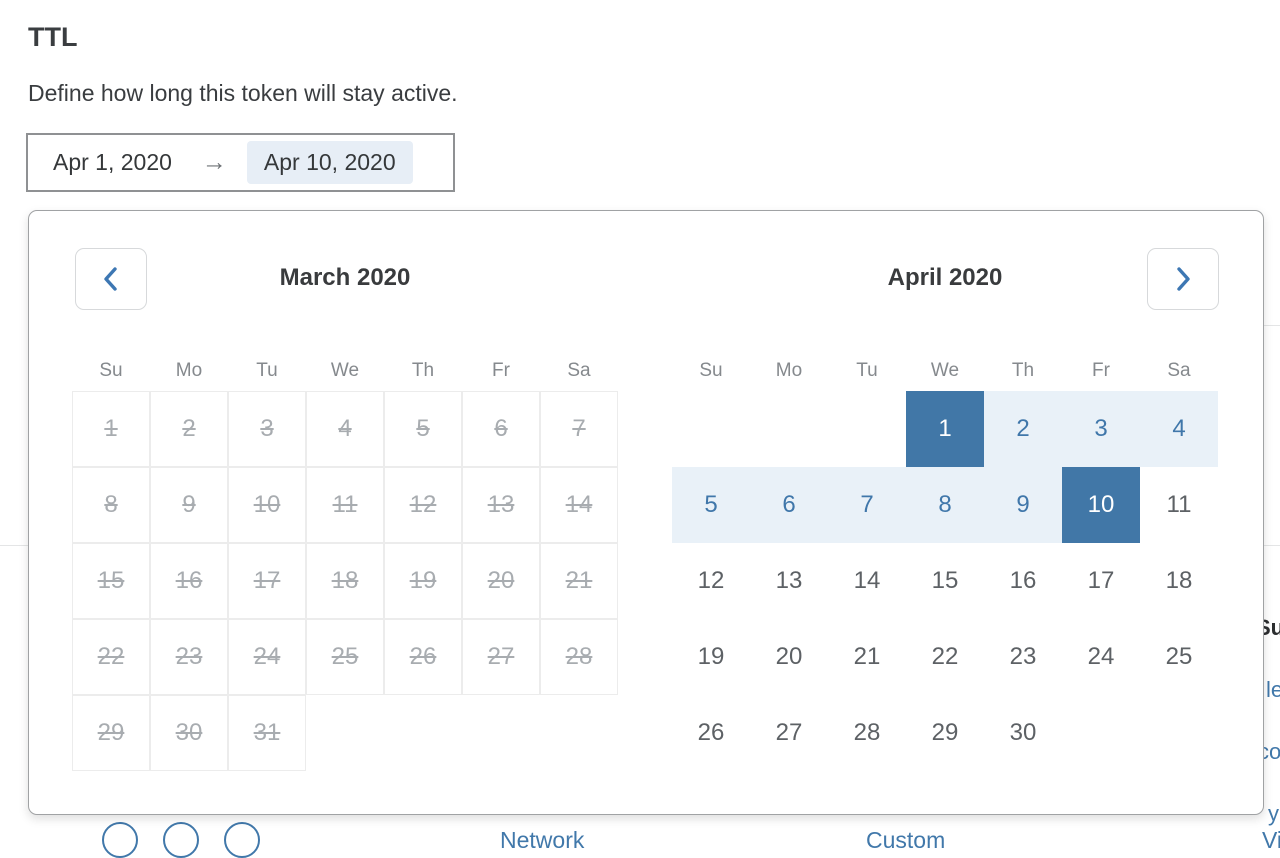 Image resolution: width=1280 pixels, height=858 pixels. I want to click on start-date-value: Apr 1, 2020, so click(112, 162).